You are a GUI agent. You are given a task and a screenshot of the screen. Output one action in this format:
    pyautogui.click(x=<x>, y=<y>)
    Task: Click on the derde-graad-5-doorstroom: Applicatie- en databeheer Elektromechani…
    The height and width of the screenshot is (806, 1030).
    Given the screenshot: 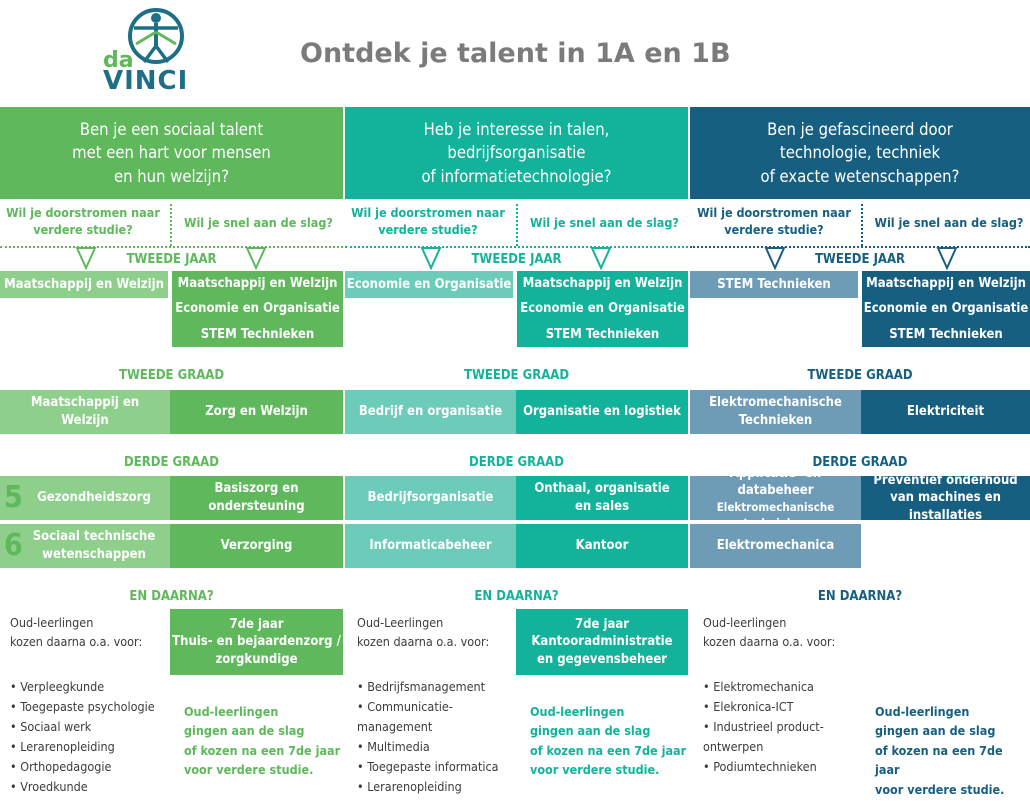 What is the action you would take?
    pyautogui.click(x=775, y=498)
    